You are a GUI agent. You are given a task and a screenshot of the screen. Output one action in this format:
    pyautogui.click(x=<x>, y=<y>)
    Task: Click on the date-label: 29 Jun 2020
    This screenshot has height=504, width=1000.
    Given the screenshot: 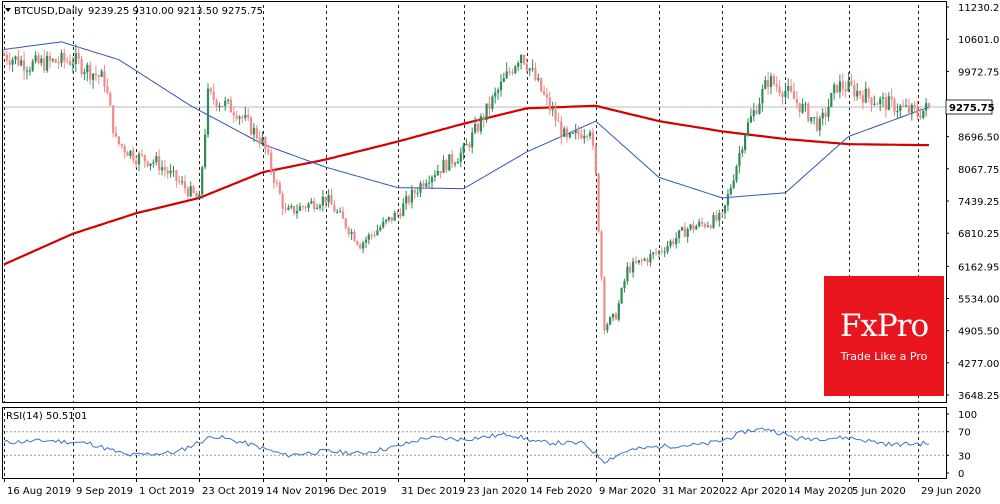 What is the action you would take?
    pyautogui.click(x=951, y=491)
    